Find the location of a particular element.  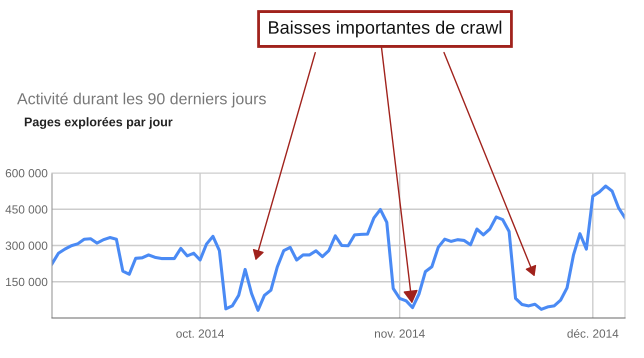

x-tick-label: oct. 2014 is located at coordinates (200, 333).